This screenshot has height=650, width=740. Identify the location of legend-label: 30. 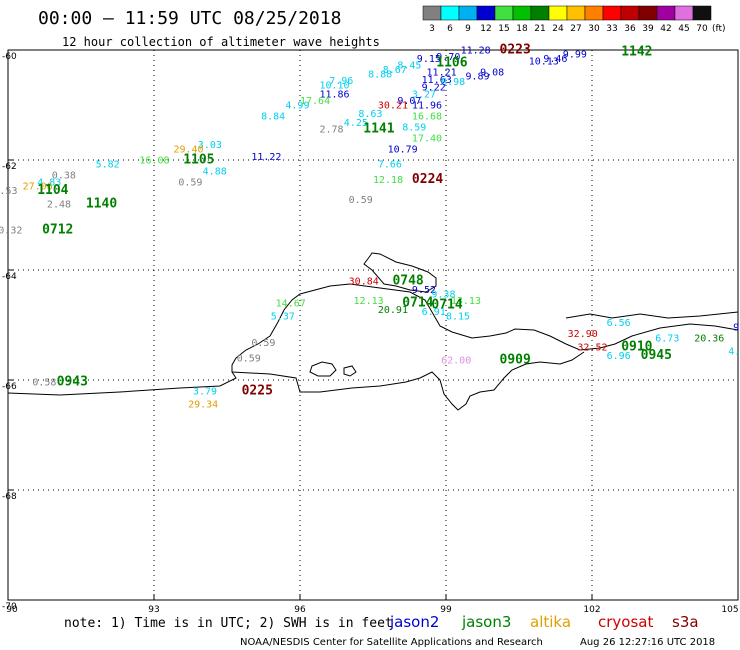
(594, 29).